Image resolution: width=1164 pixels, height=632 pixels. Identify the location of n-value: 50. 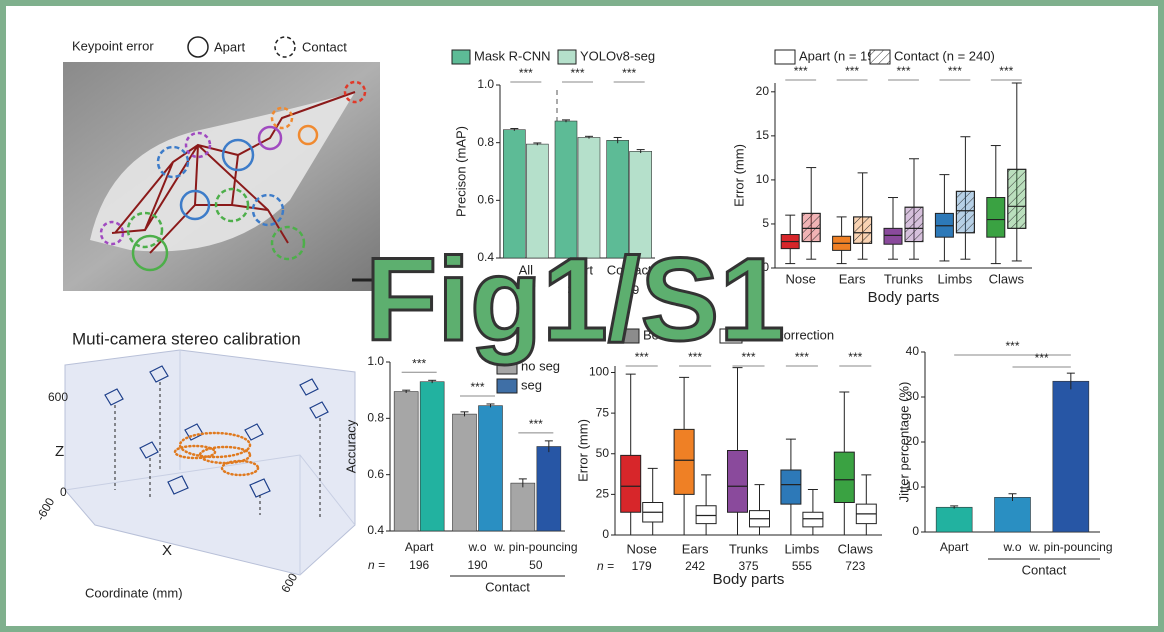
(536, 565).